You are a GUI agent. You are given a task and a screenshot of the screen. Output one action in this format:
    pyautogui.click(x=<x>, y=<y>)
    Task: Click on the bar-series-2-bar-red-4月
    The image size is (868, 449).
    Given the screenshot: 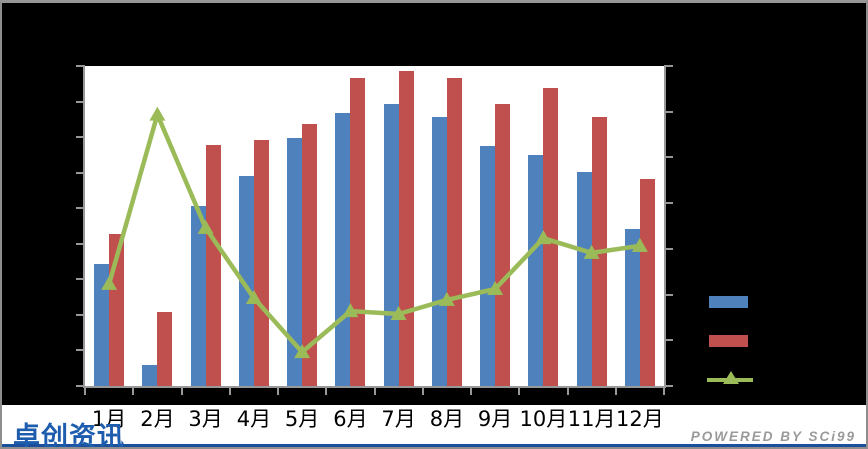 What is the action you would take?
    pyautogui.click(x=261, y=262)
    